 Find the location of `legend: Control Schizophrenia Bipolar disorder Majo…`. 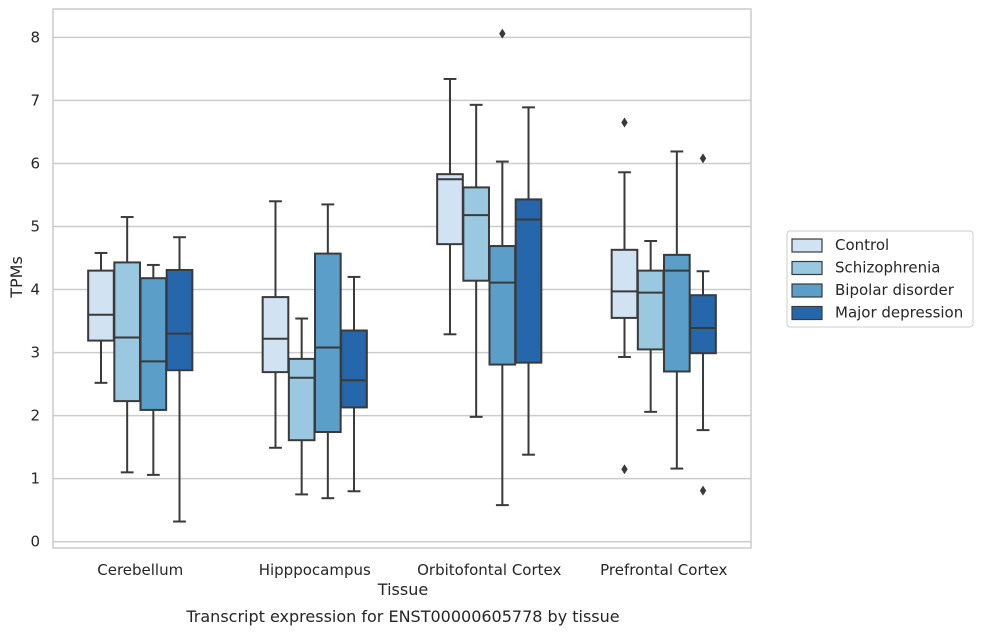

legend: Control Schizophrenia Bipolar disorder Majo… is located at coordinates (880, 279).